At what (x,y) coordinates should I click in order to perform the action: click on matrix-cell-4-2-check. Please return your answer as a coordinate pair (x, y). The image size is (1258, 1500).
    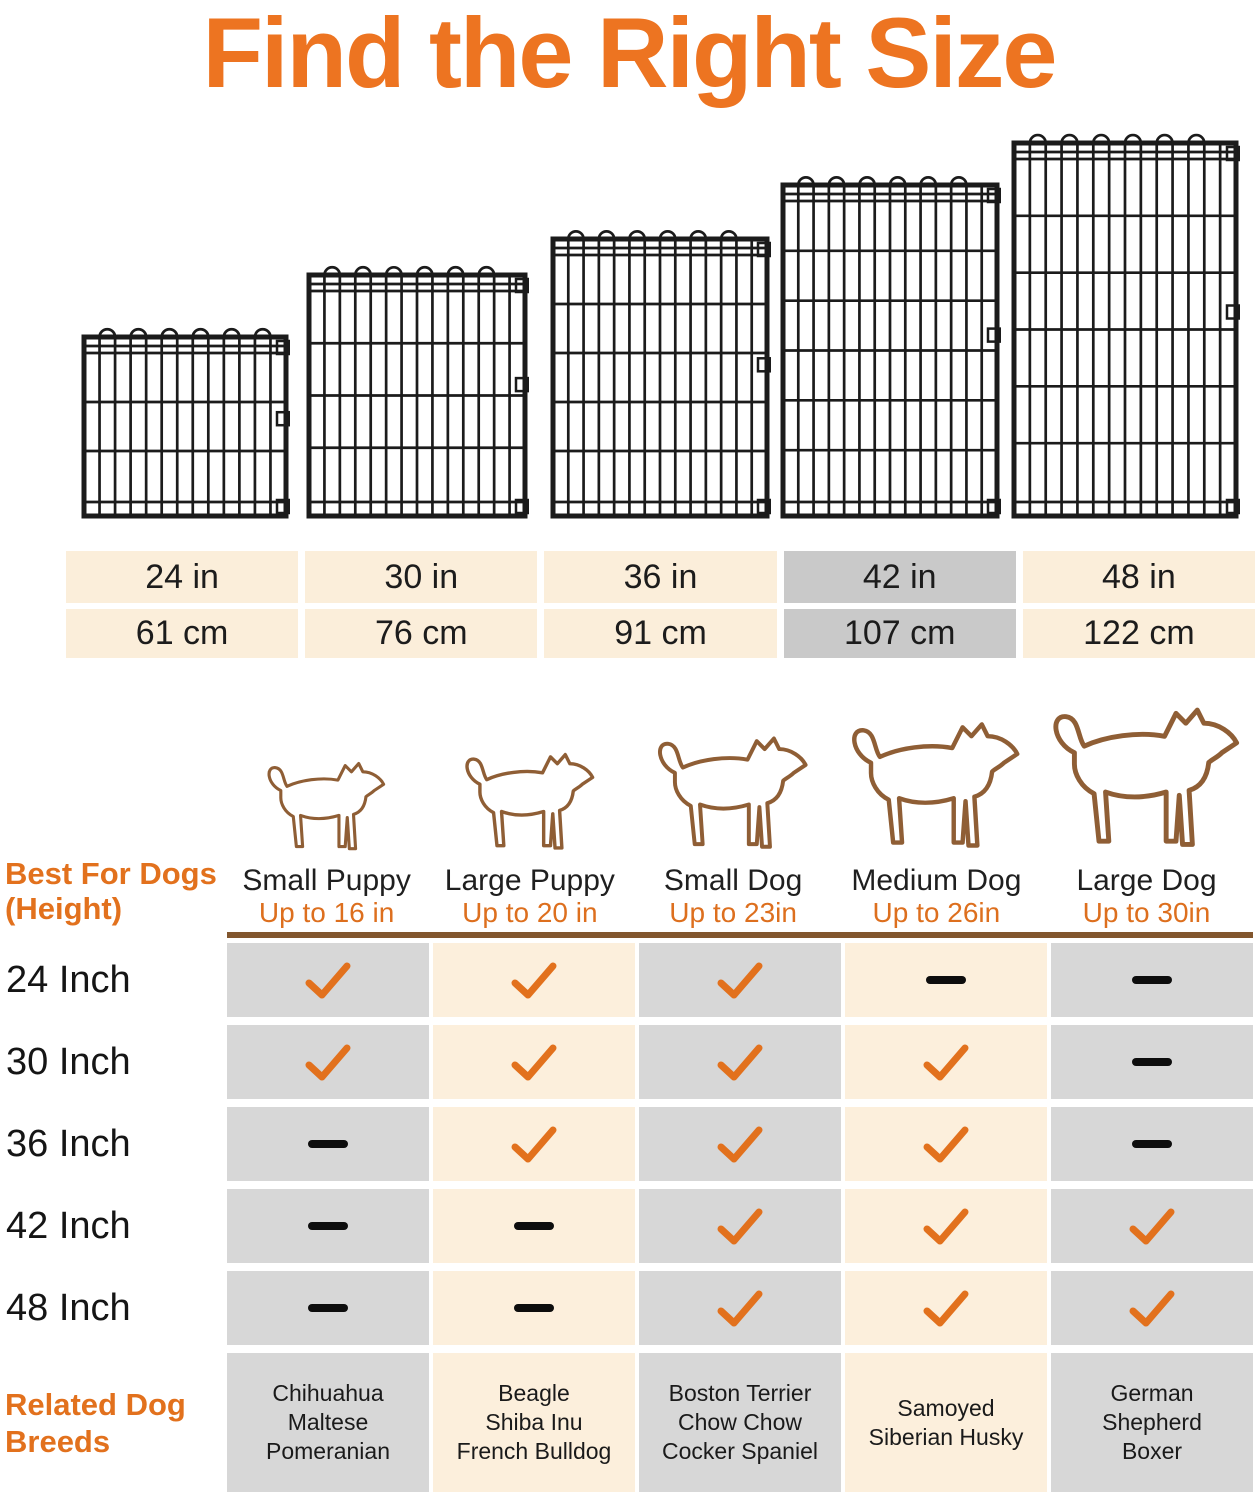
    Looking at the image, I should click on (740, 1308).